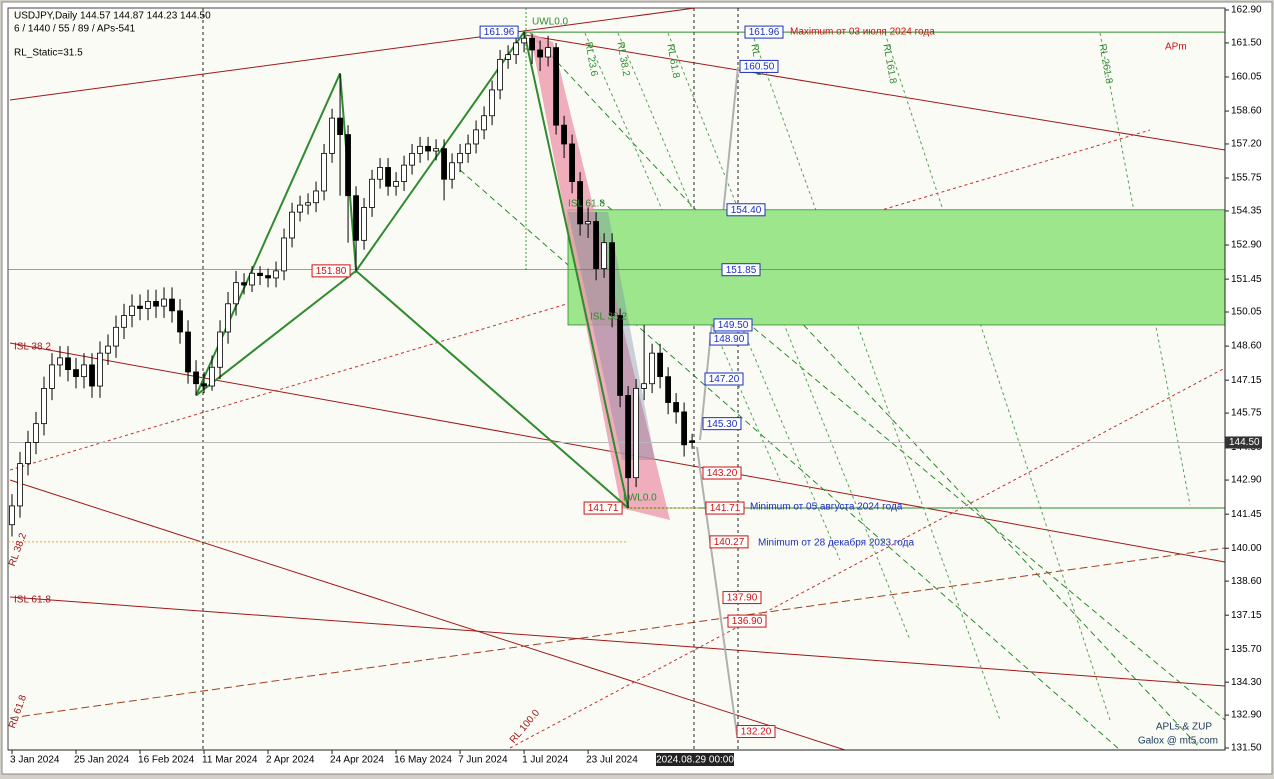  I want to click on y-tick-label: 155.75, so click(1246, 178).